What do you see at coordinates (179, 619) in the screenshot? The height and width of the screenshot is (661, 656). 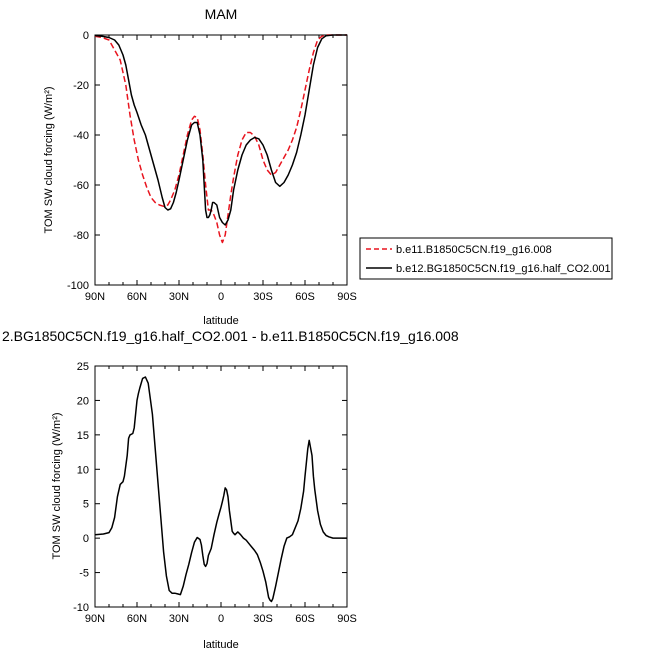 I see `bottom-x-tick-label: 30N` at bounding box center [179, 619].